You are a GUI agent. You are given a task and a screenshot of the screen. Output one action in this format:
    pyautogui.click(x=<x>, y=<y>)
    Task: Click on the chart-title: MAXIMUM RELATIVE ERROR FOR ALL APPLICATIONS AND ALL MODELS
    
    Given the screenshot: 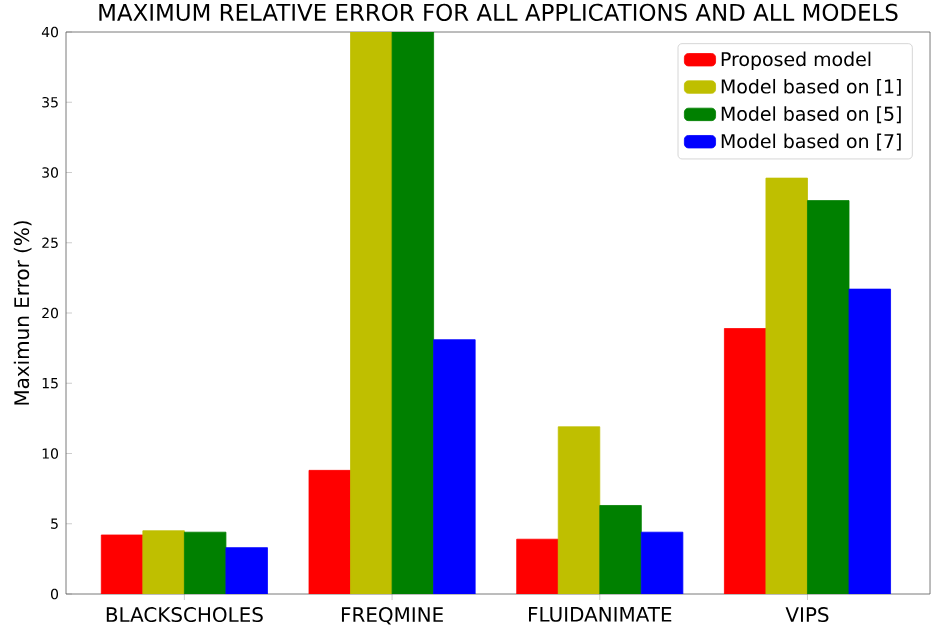 What is the action you would take?
    pyautogui.click(x=498, y=12)
    